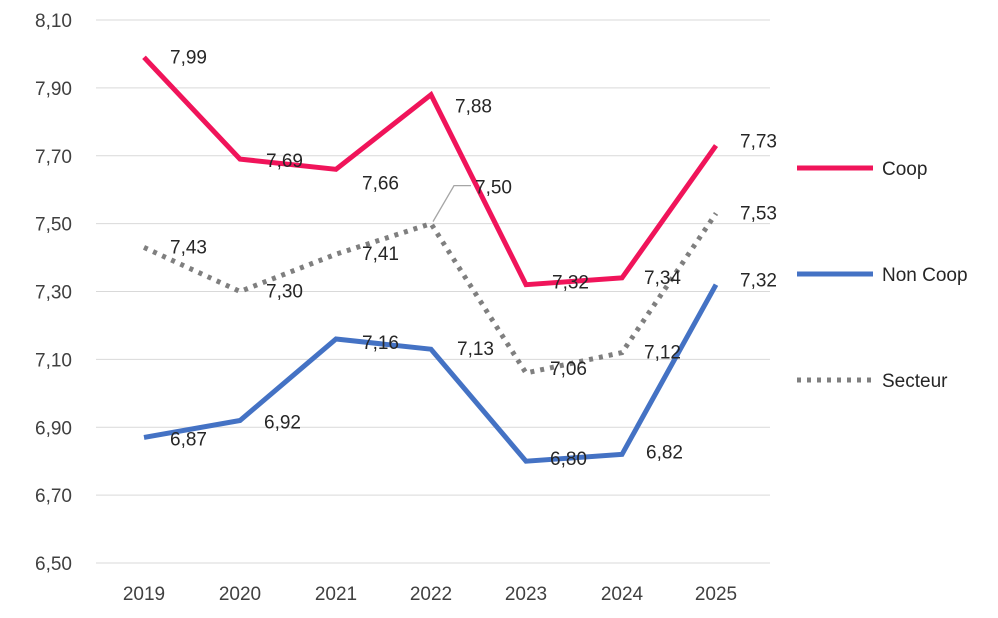 The image size is (998, 618). I want to click on y-tick-label: 7,30, so click(53, 293).